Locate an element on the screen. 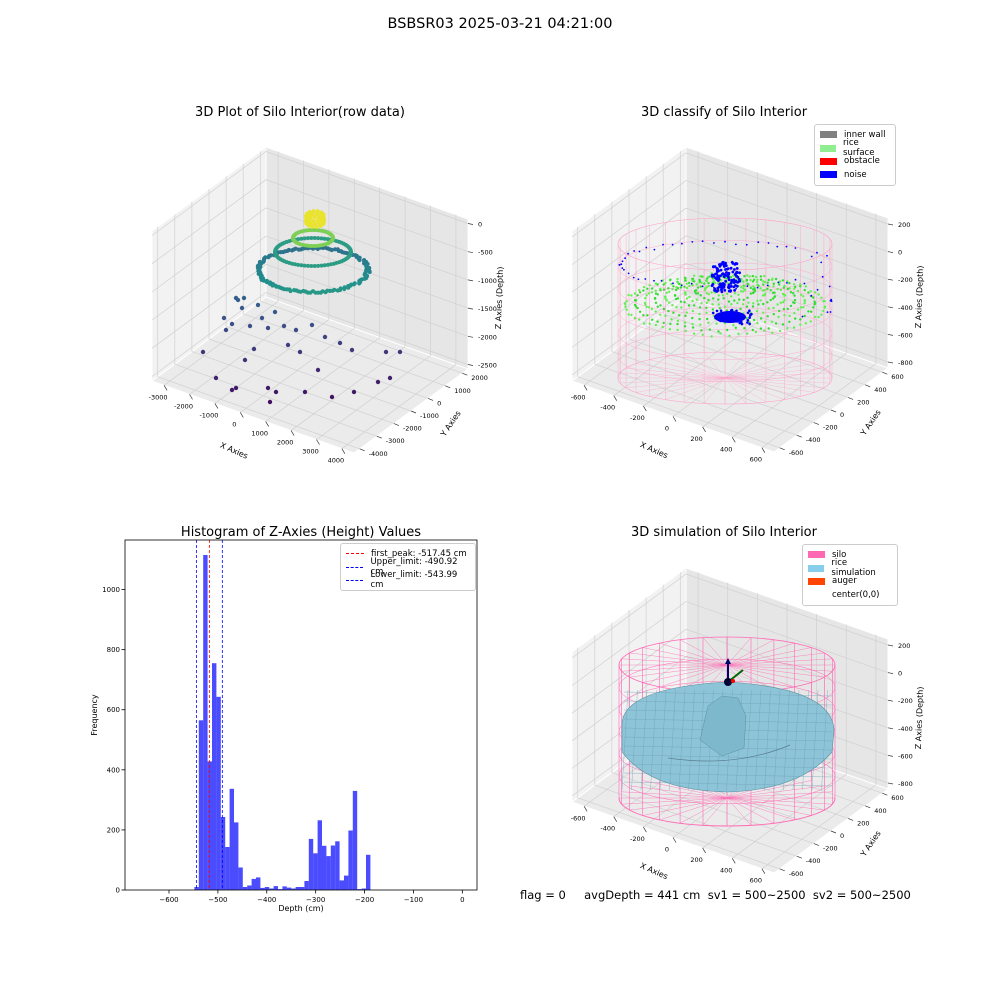 The width and height of the screenshot is (1000, 1000). x-tick-label: −100 is located at coordinates (413, 900).